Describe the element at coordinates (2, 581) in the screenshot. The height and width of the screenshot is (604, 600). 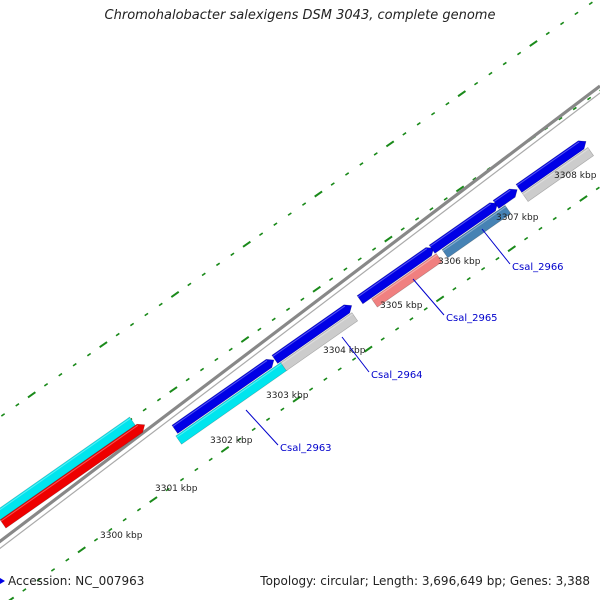
I see `scroll-marker-icon` at that location.